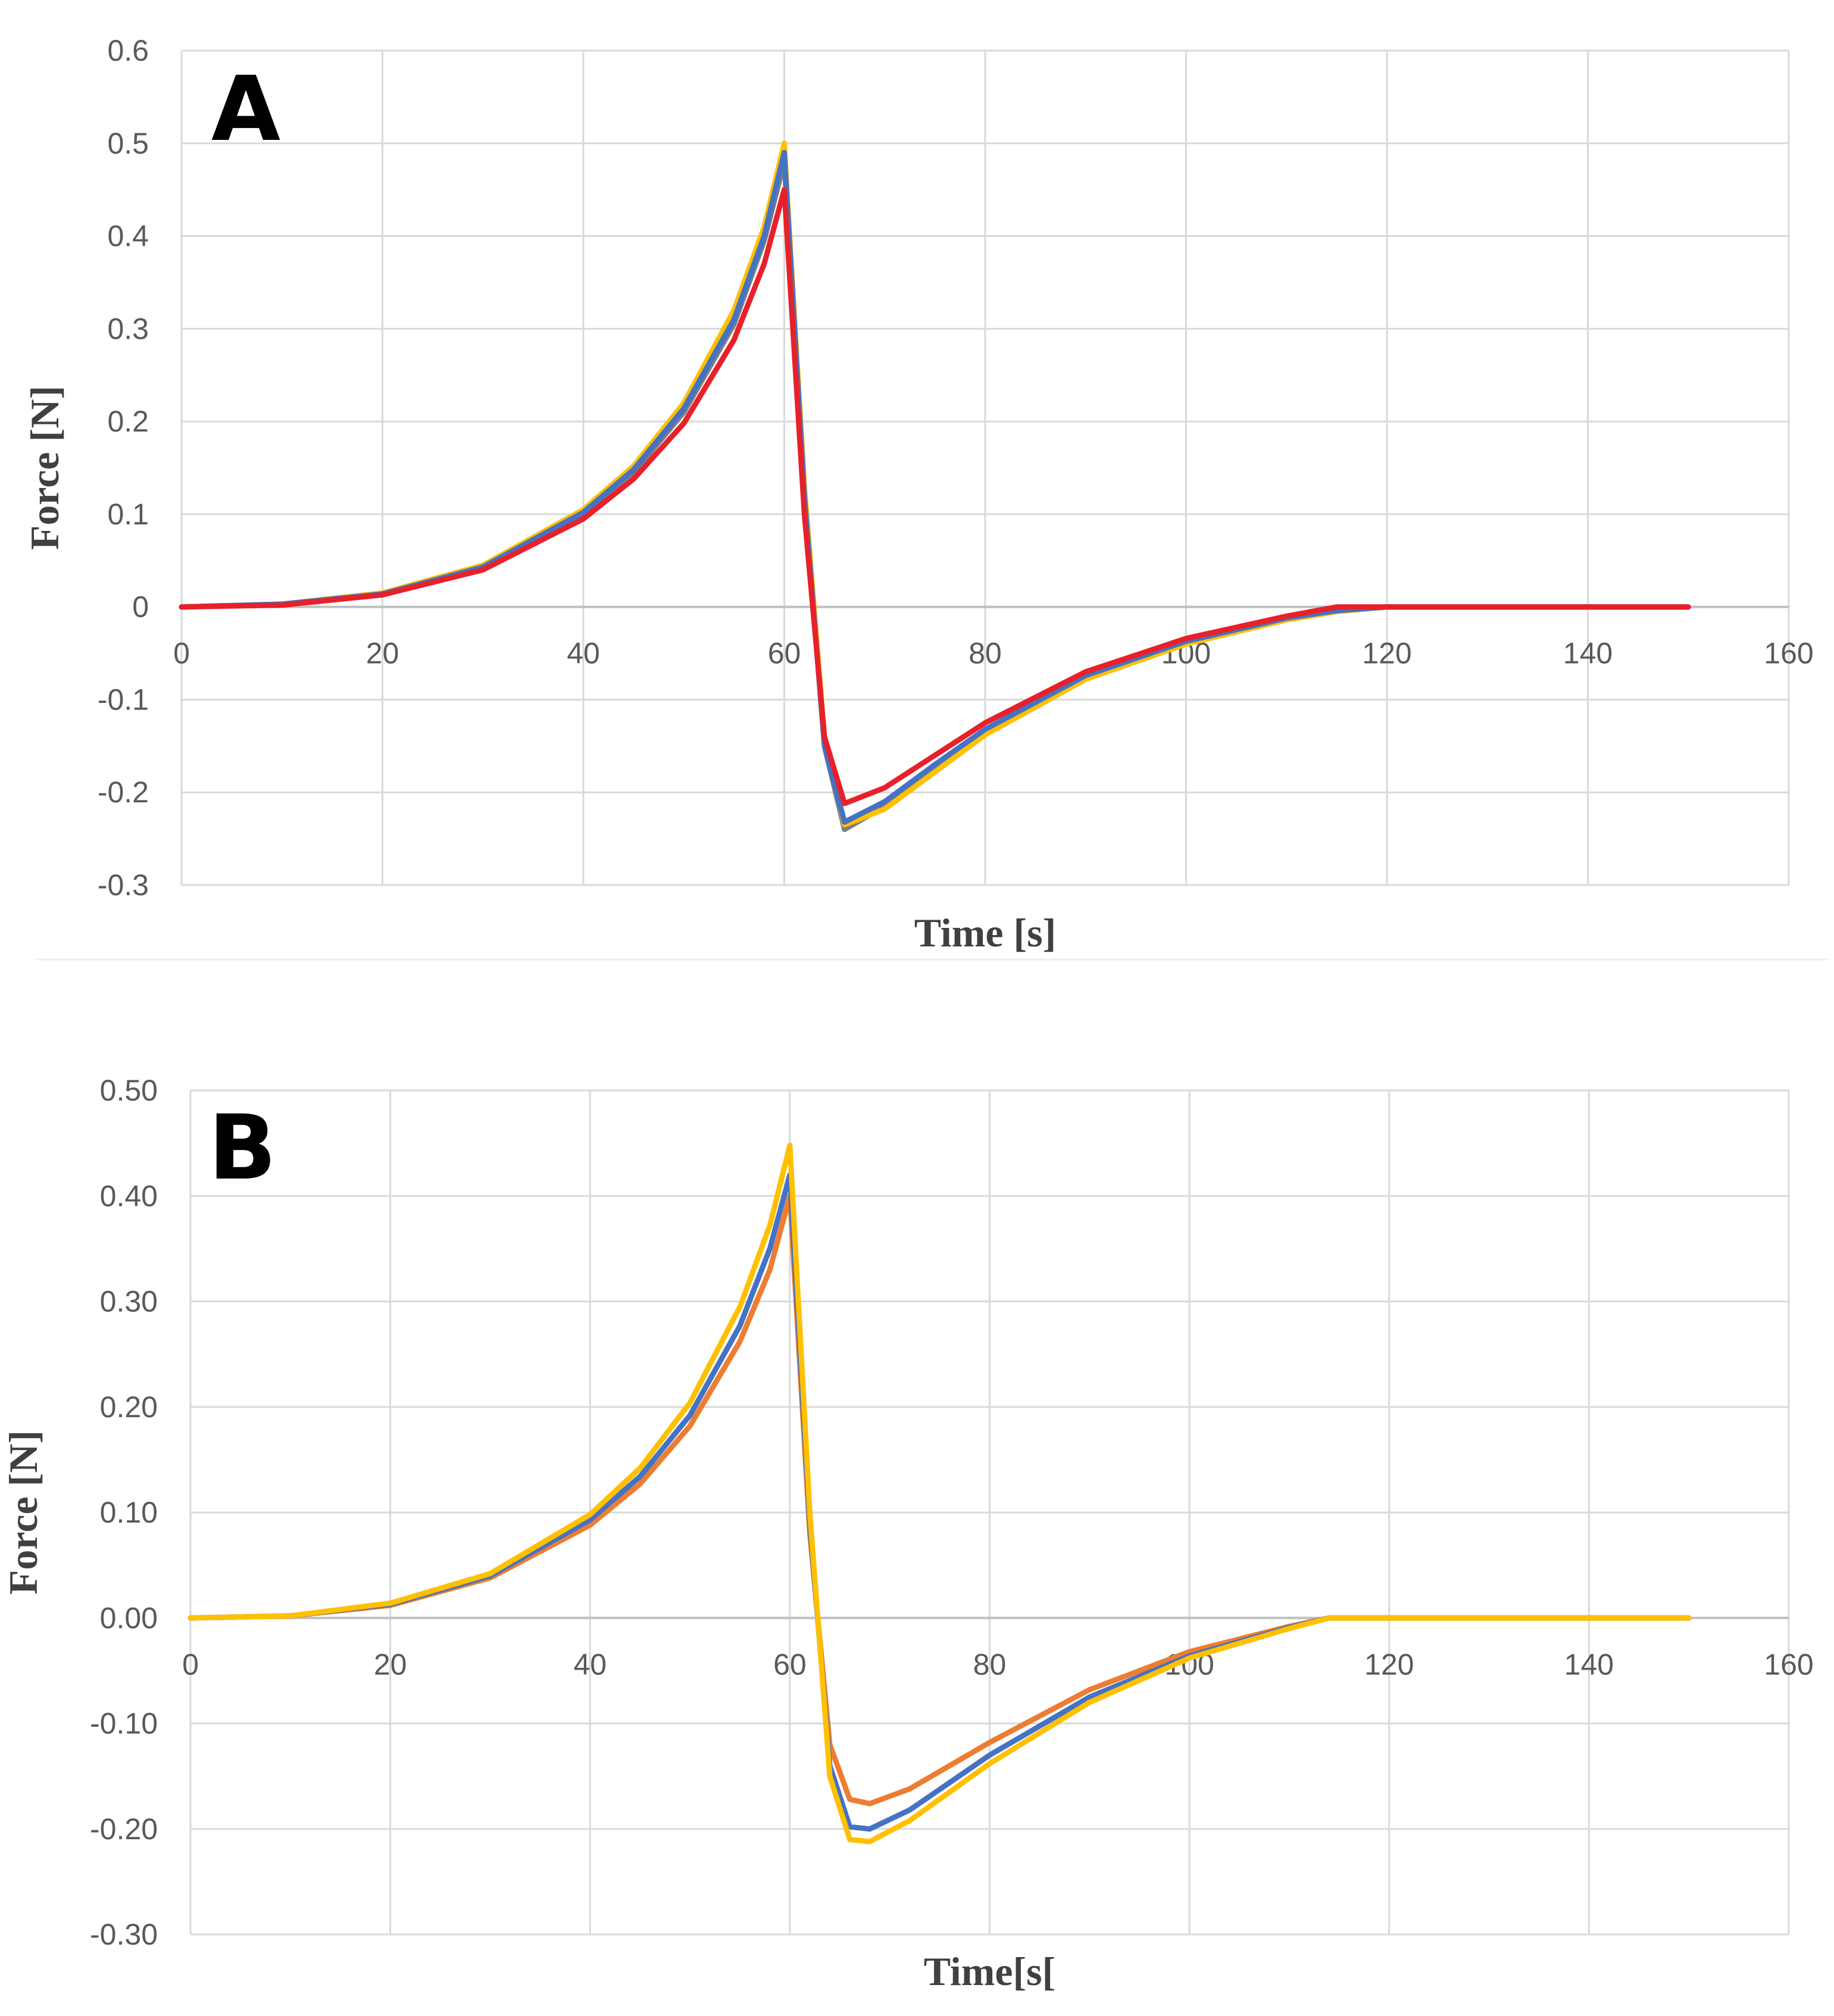 The width and height of the screenshot is (1834, 2016). I want to click on x-axis-title: Time [s], so click(985, 932).